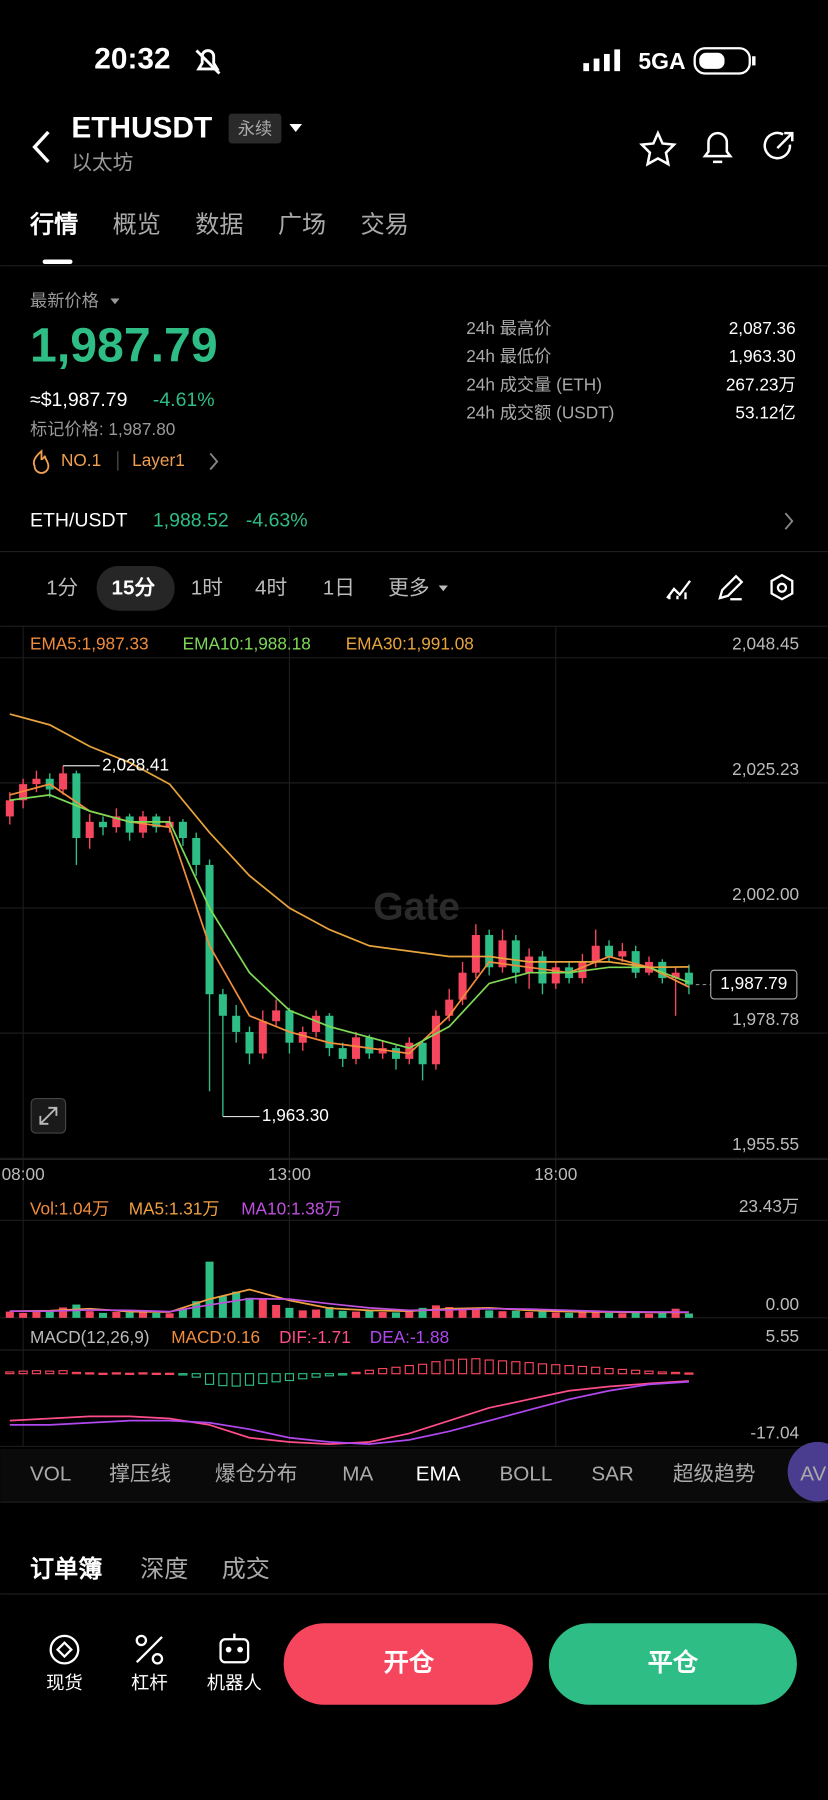 Image resolution: width=828 pixels, height=1800 pixels. I want to click on indicator-tab: BOLL, so click(526, 1474).